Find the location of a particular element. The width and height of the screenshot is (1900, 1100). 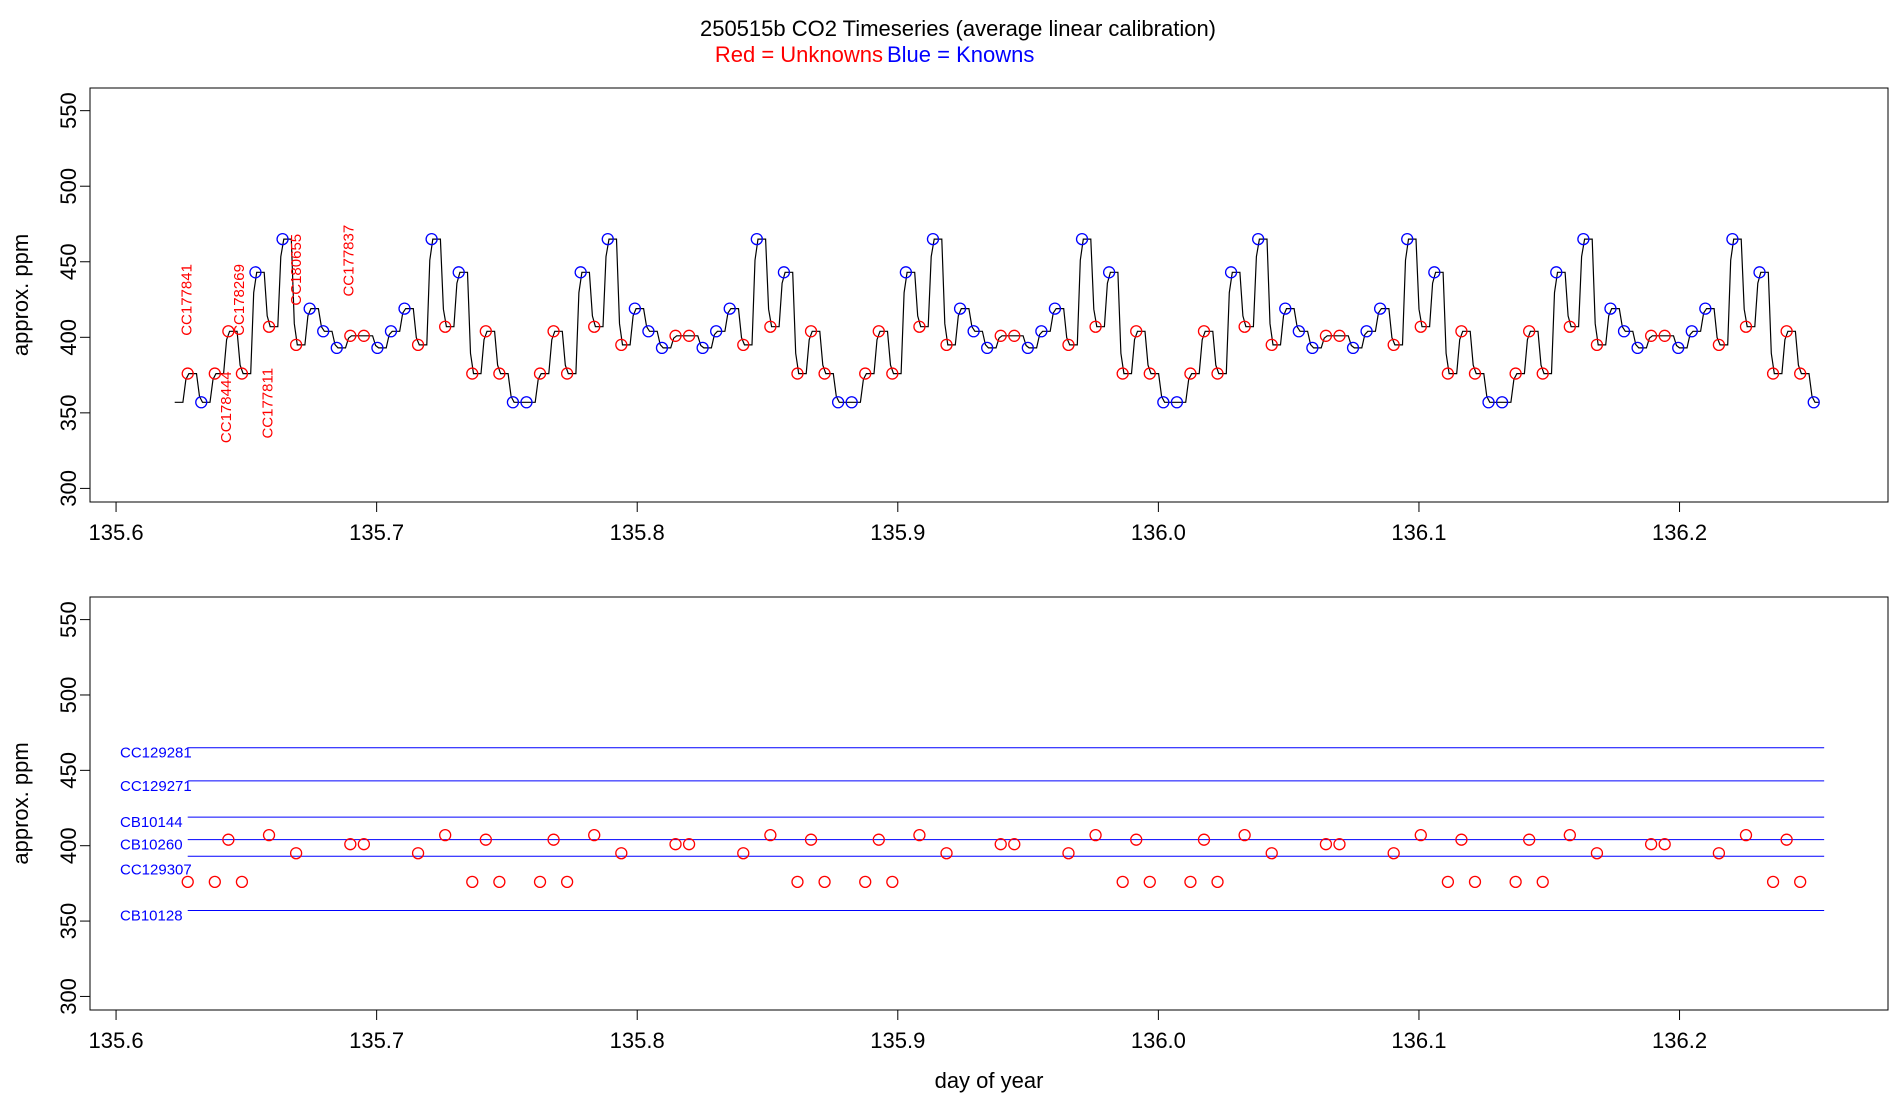

sample-label: CC177837 is located at coordinates (348, 261).